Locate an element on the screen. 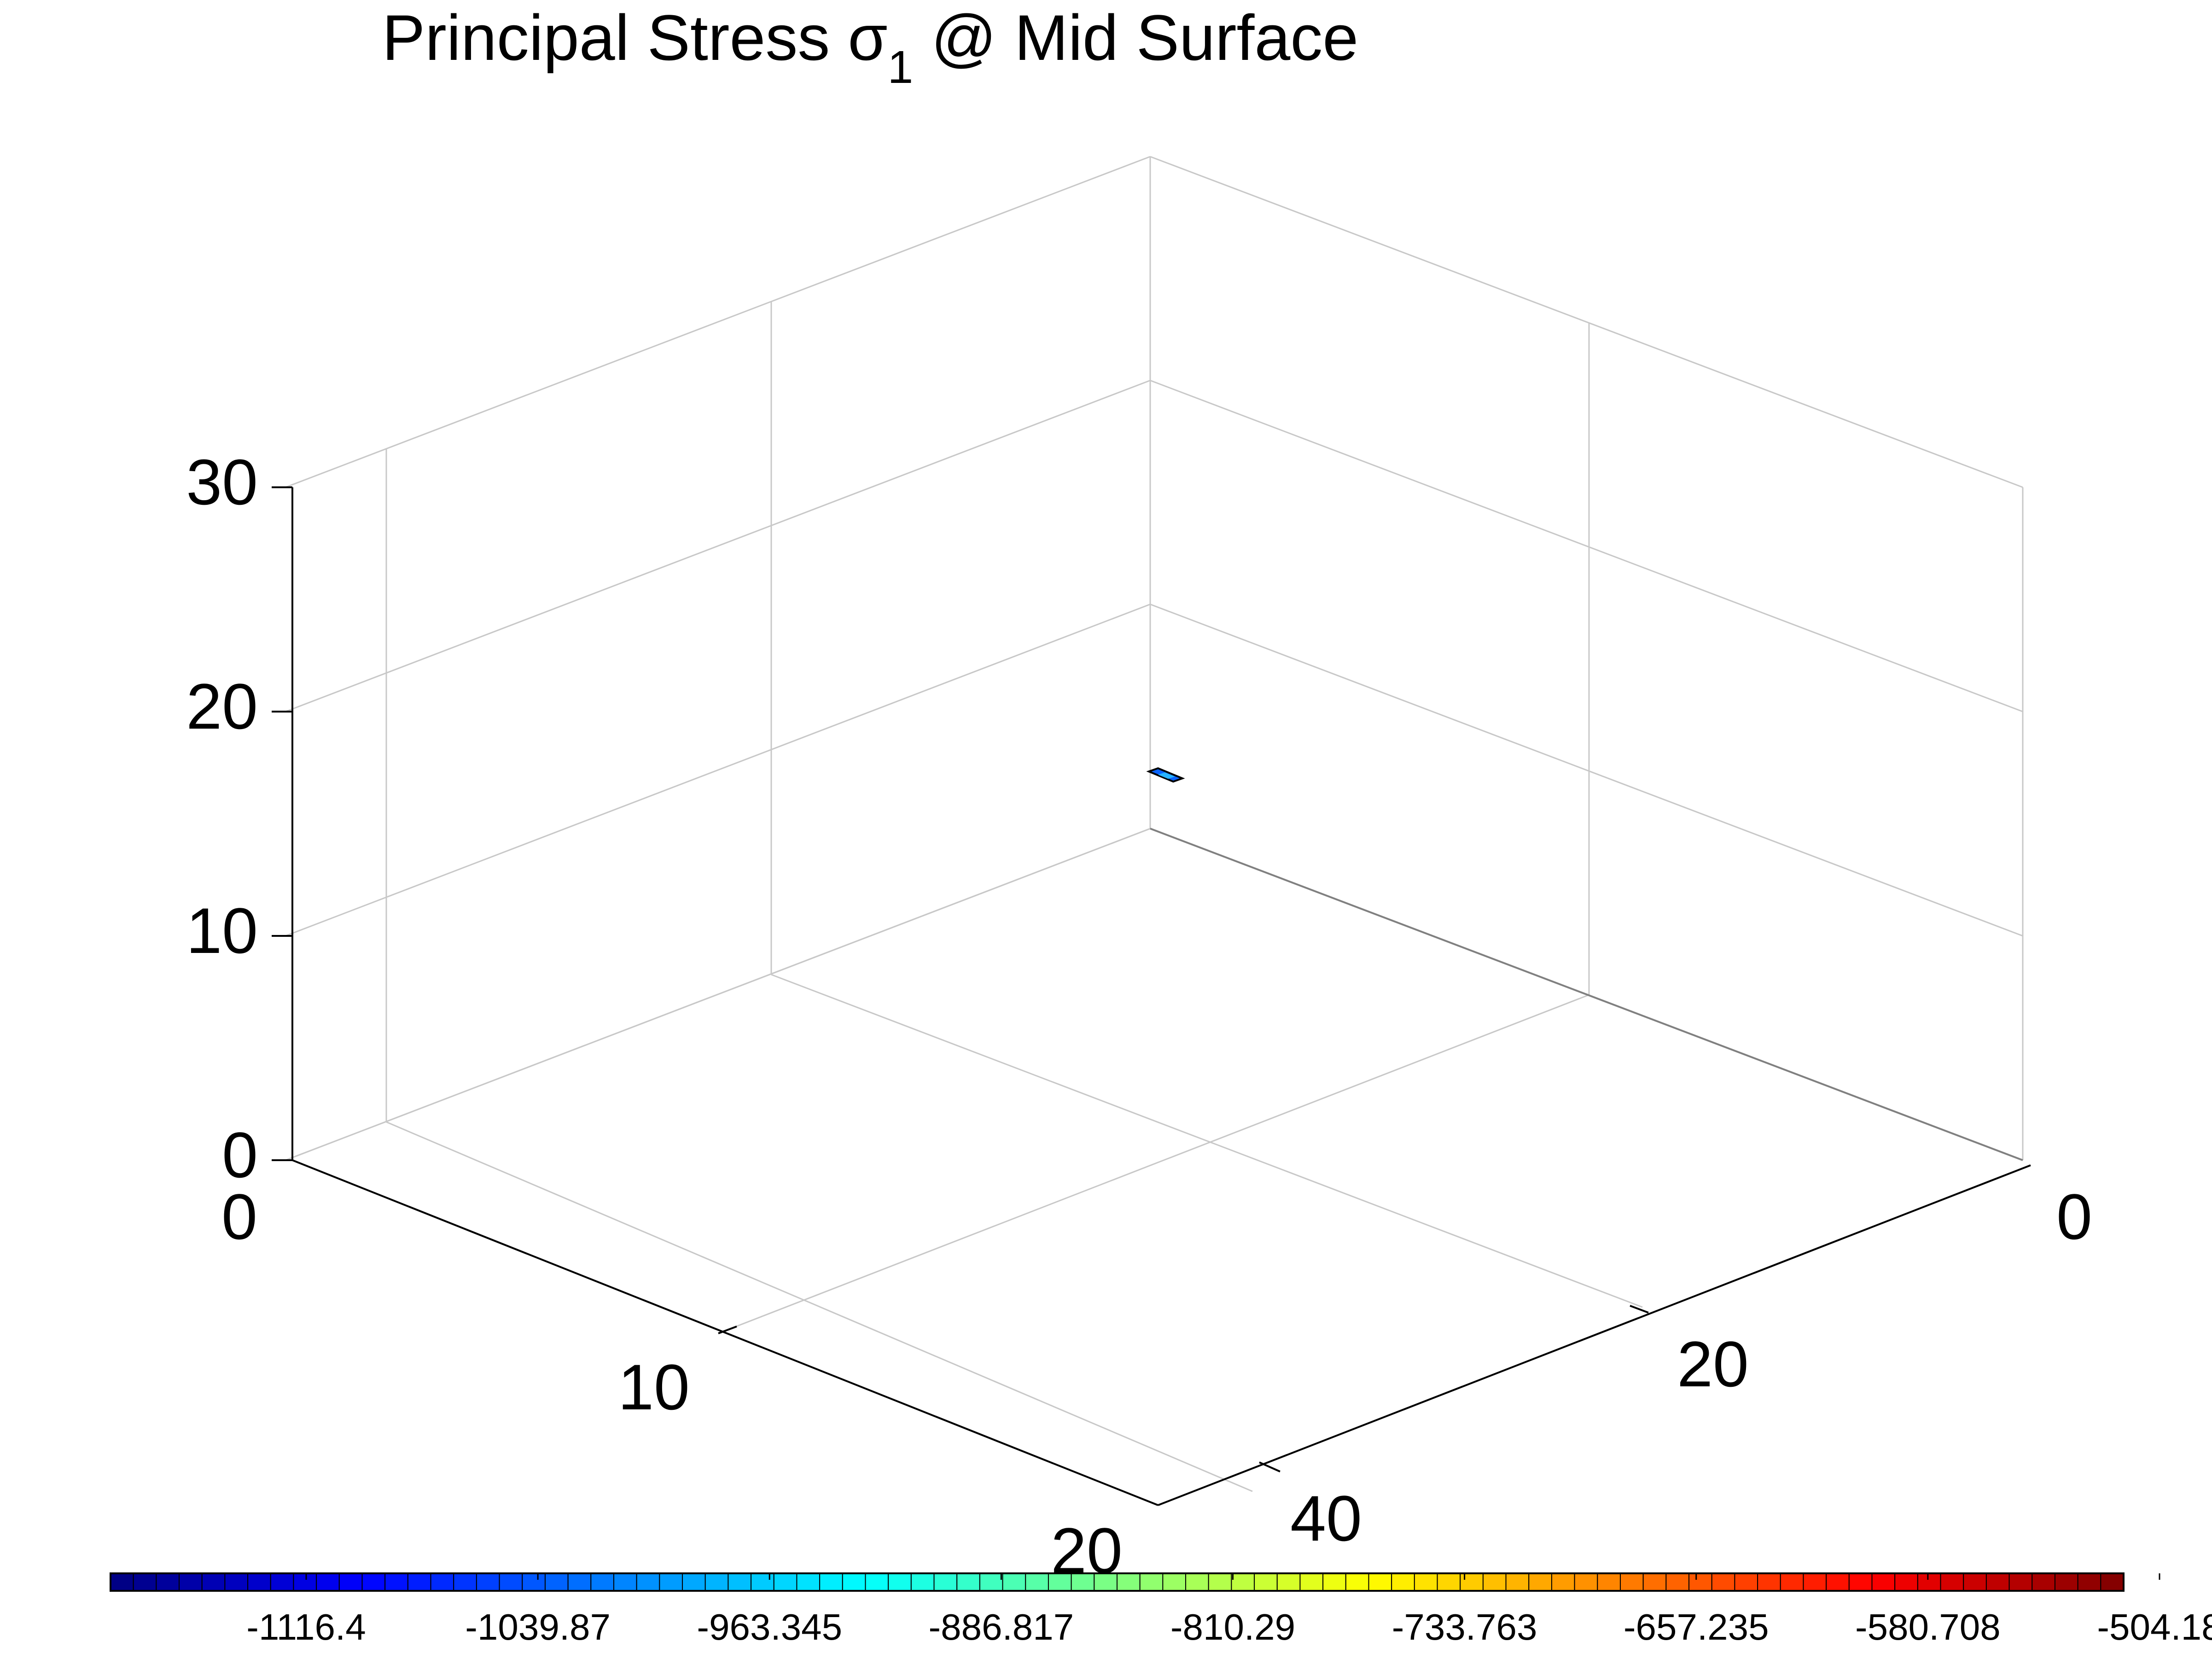 This screenshot has width=2212, height=1659. z-tick-label: 30 is located at coordinates (222, 482).